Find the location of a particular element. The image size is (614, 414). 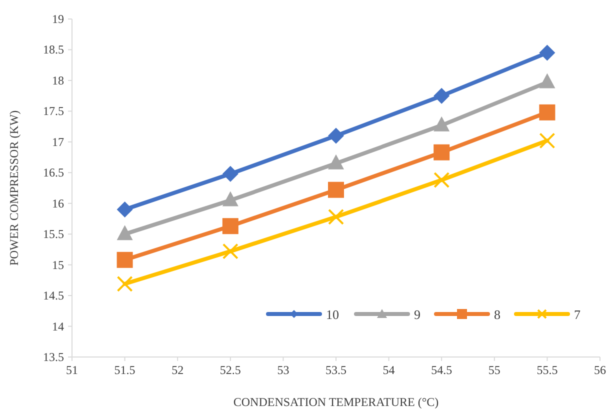

x-tick-label: 55 is located at coordinates (494, 370).